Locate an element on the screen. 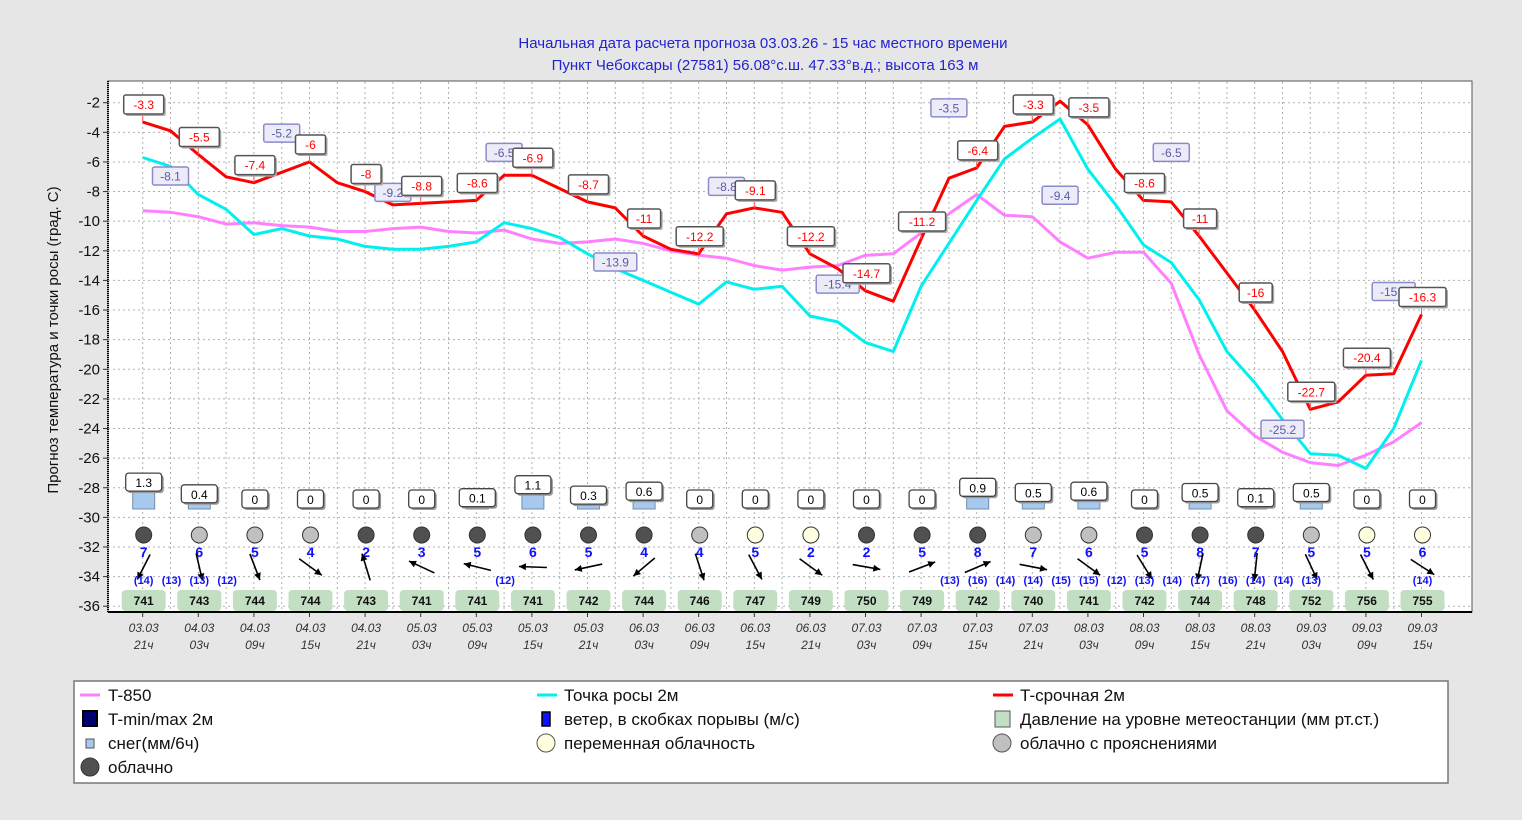 This screenshot has width=1522, height=820. pressure-value: 756 is located at coordinates (1367, 601).